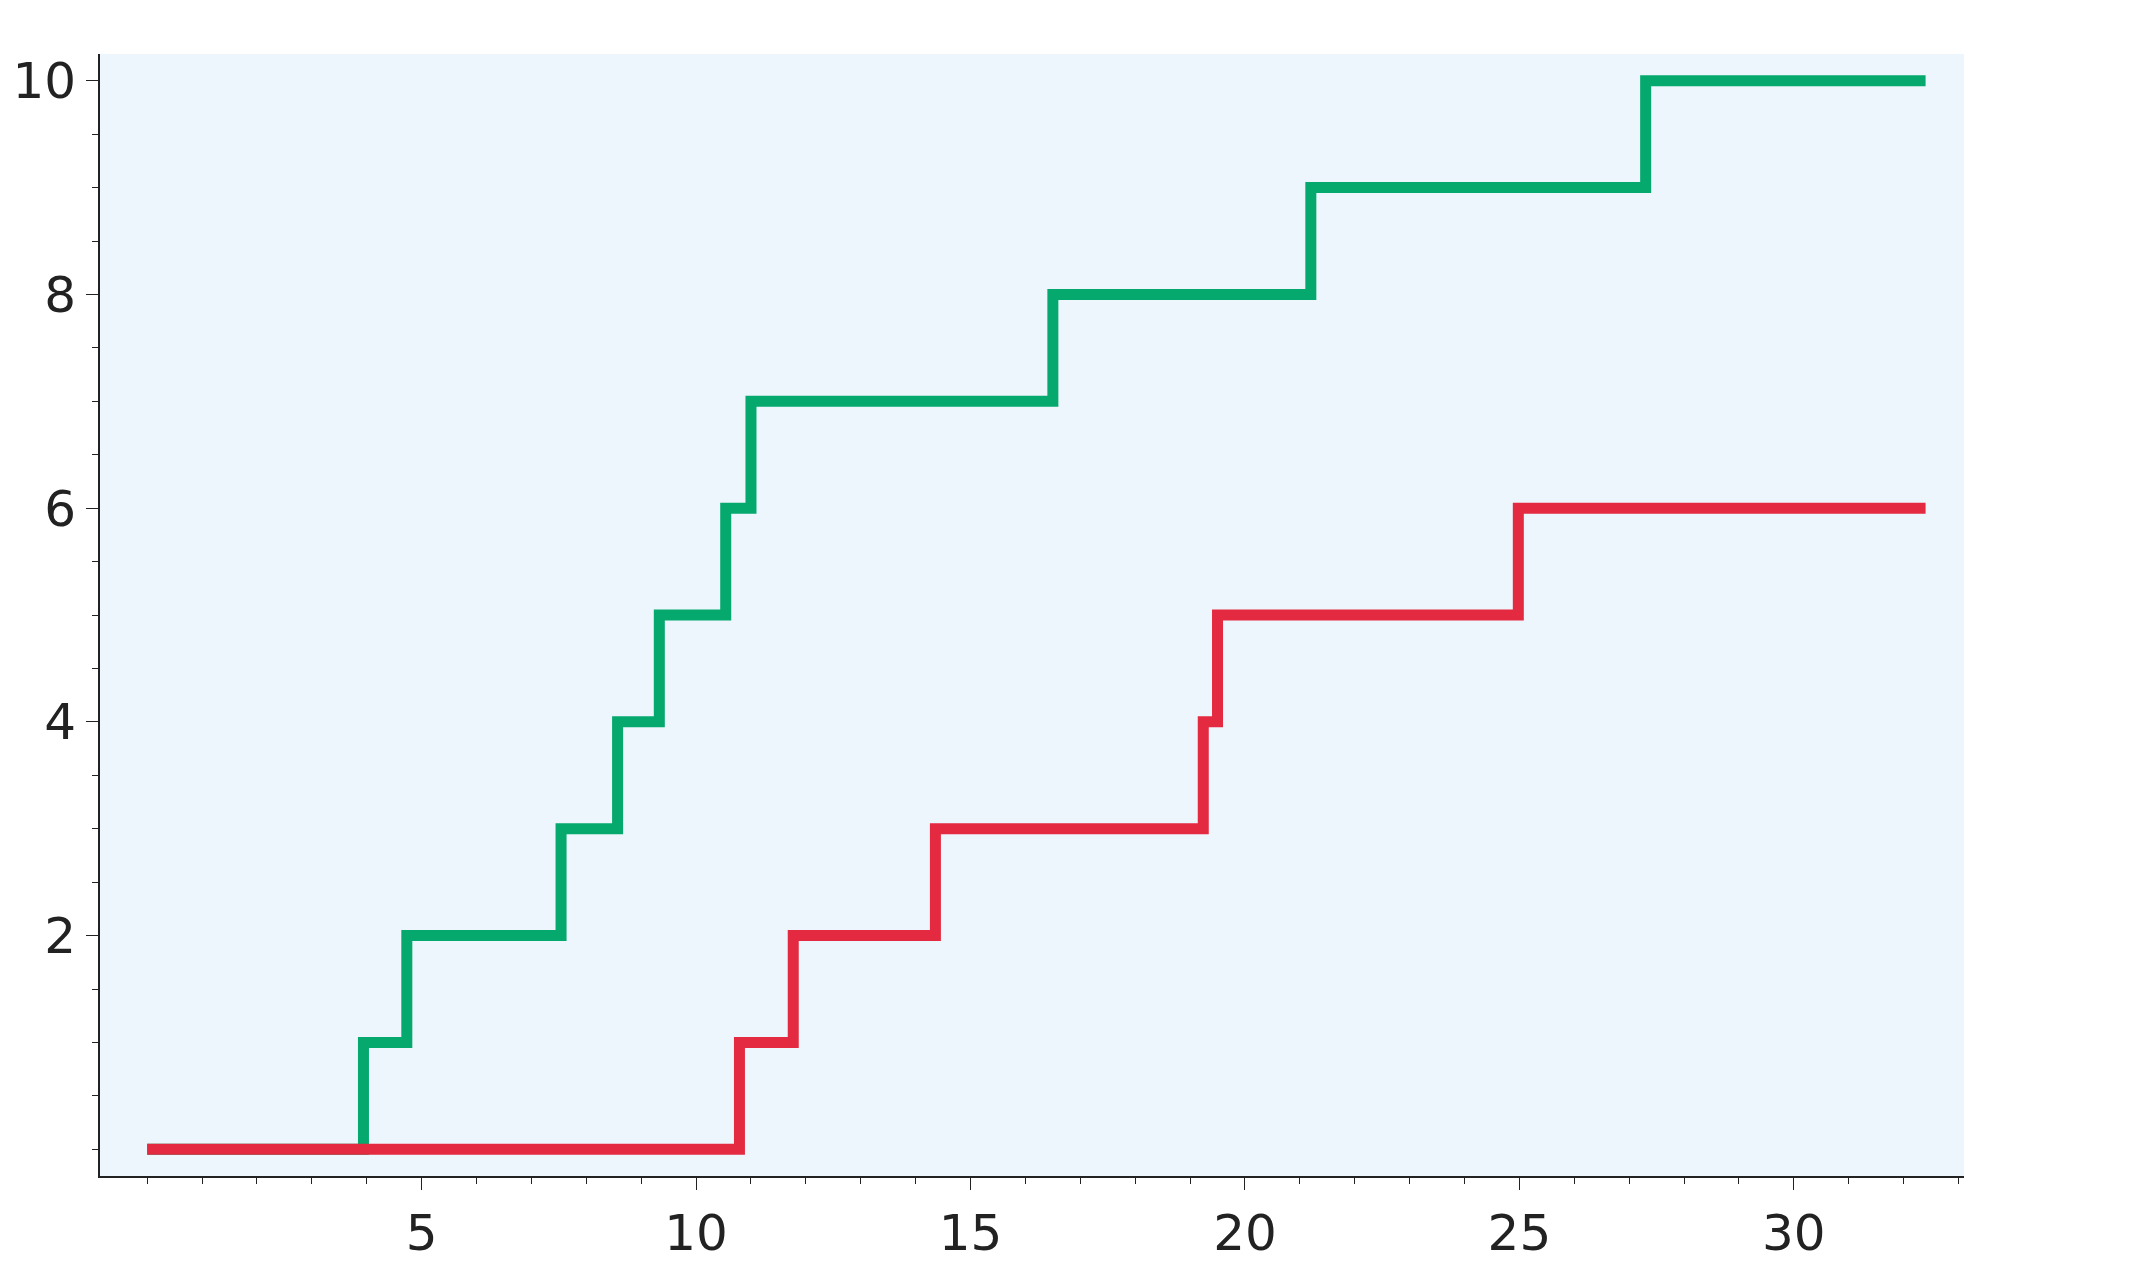  What do you see at coordinates (1245, 1233) in the screenshot?
I see `x-tick-label: 20` at bounding box center [1245, 1233].